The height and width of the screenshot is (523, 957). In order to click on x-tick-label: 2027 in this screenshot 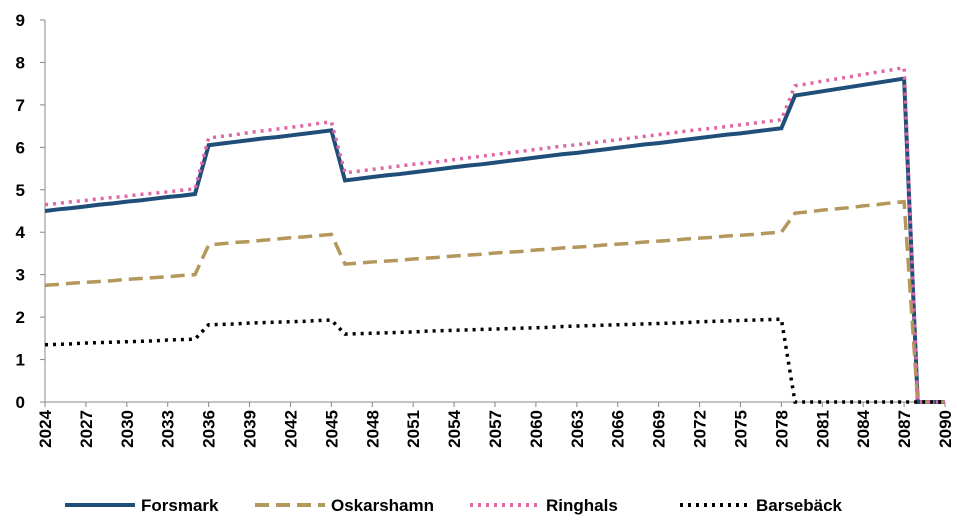, I will do `click(86, 429)`.